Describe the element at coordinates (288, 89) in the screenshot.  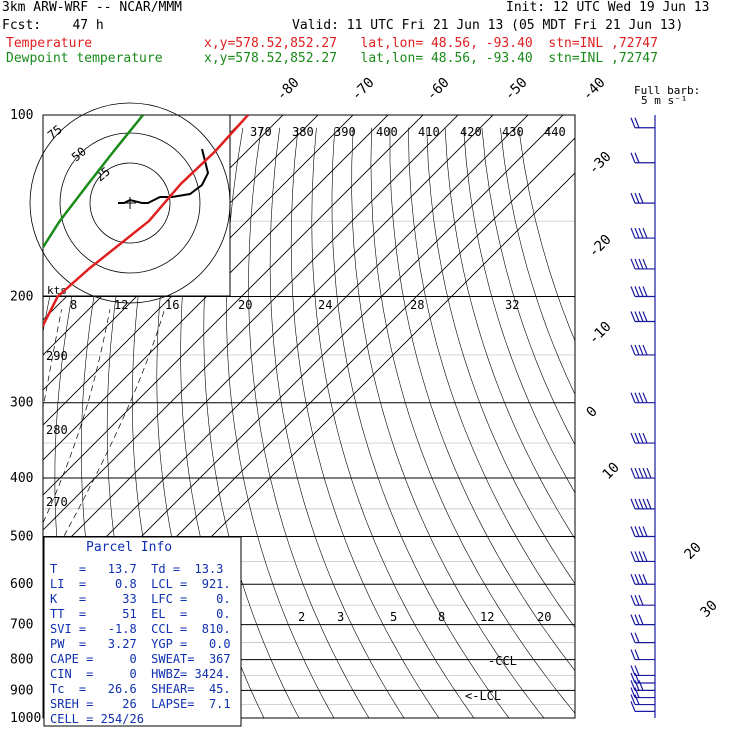
I see `isotherm-label: -80` at that location.